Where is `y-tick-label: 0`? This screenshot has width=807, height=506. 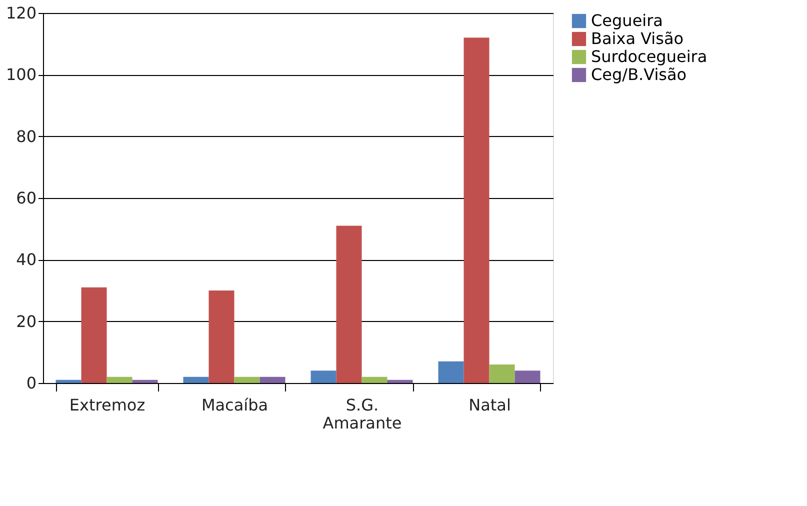
y-tick-label: 0 is located at coordinates (31, 383).